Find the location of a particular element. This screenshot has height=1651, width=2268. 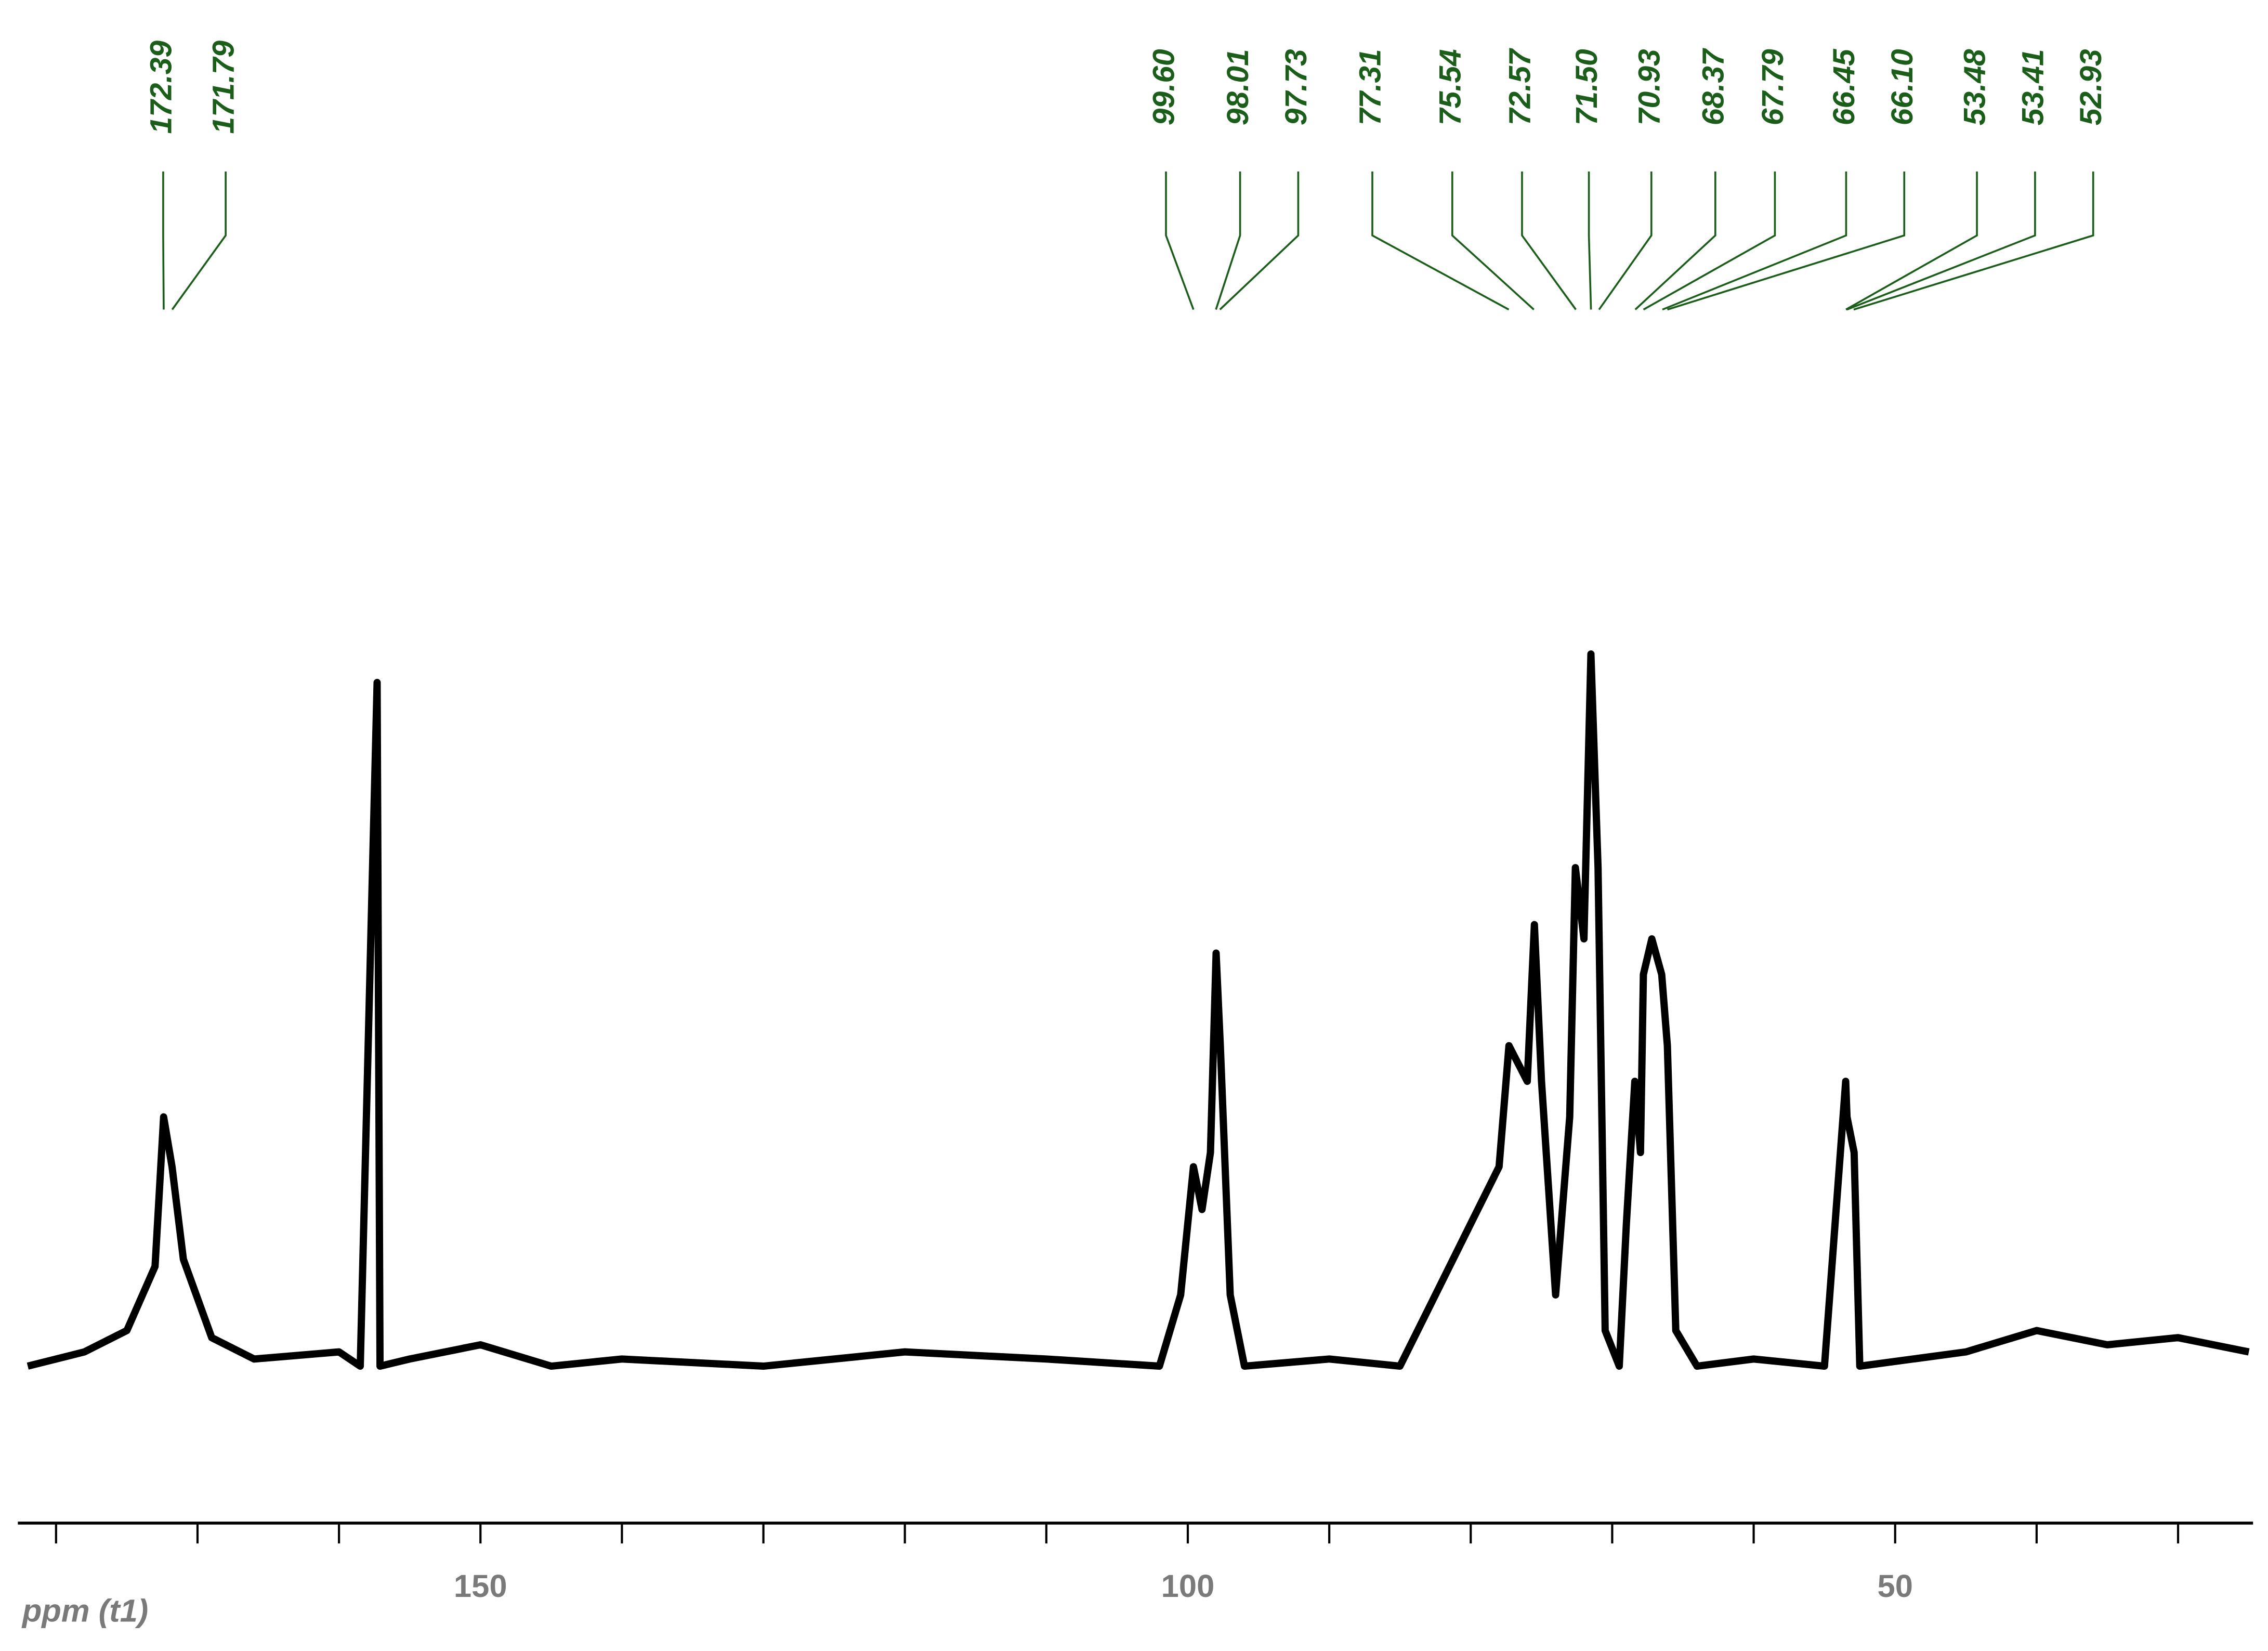

peak-label: 72.57 is located at coordinates (1520, 86).